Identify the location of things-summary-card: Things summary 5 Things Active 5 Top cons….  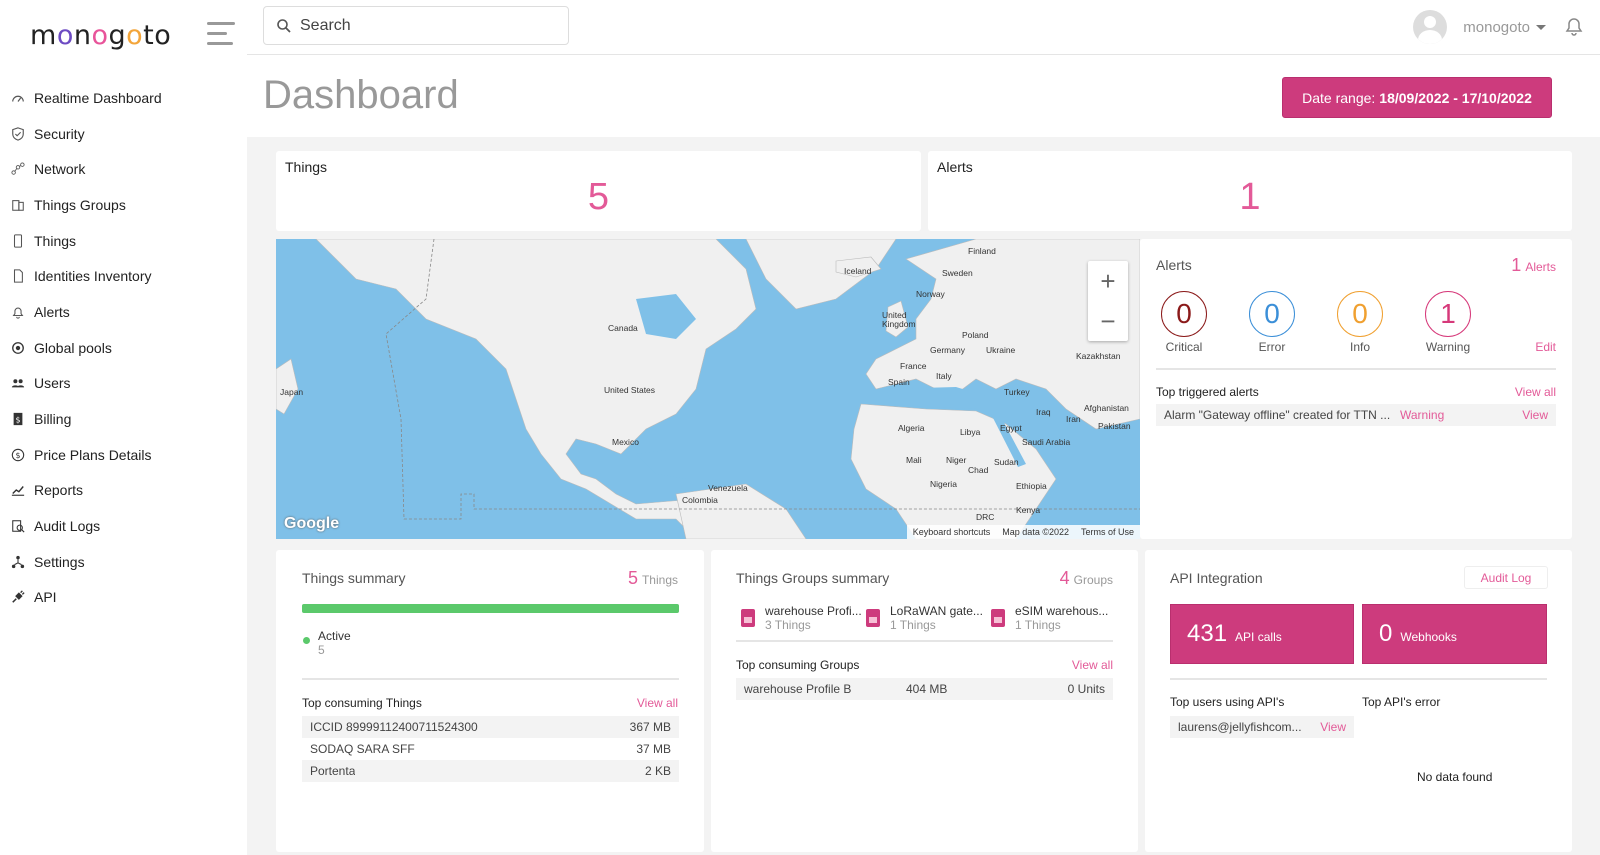
(490, 701).